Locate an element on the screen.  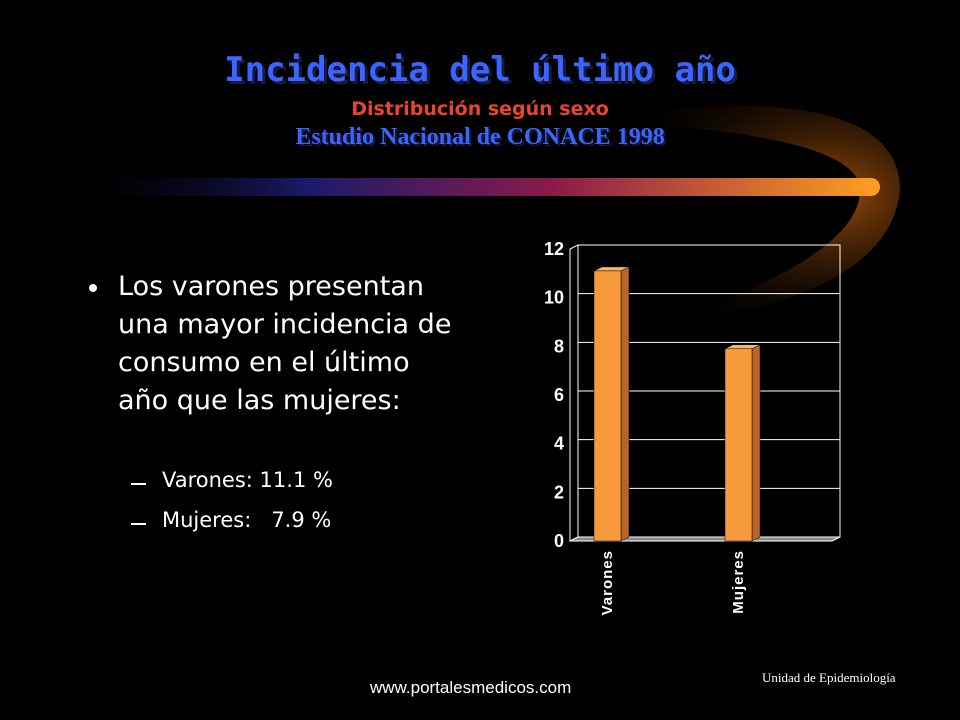
title-bar is located at coordinates (470, 187).